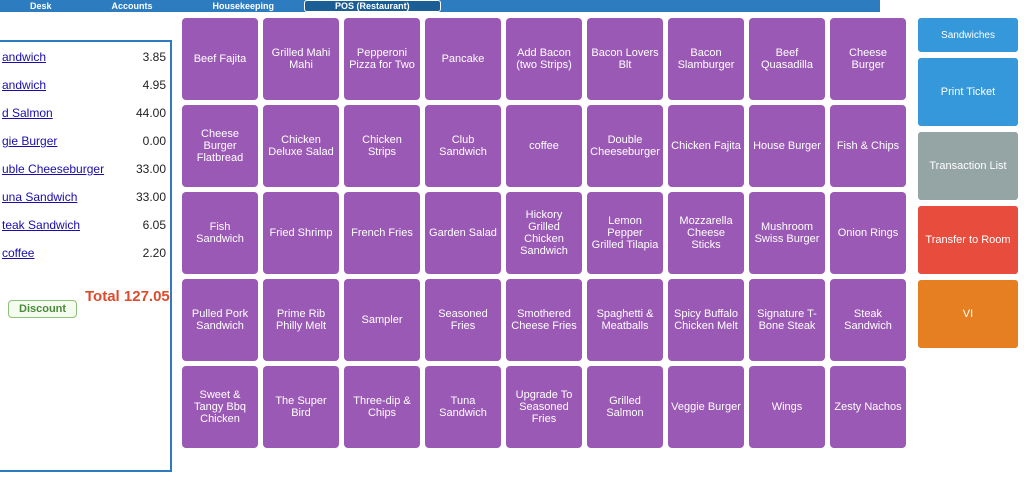 The height and width of the screenshot is (481, 1024). Describe the element at coordinates (706, 233) in the screenshot. I see `menu-item: Mozzarella Cheese Sticks` at that location.